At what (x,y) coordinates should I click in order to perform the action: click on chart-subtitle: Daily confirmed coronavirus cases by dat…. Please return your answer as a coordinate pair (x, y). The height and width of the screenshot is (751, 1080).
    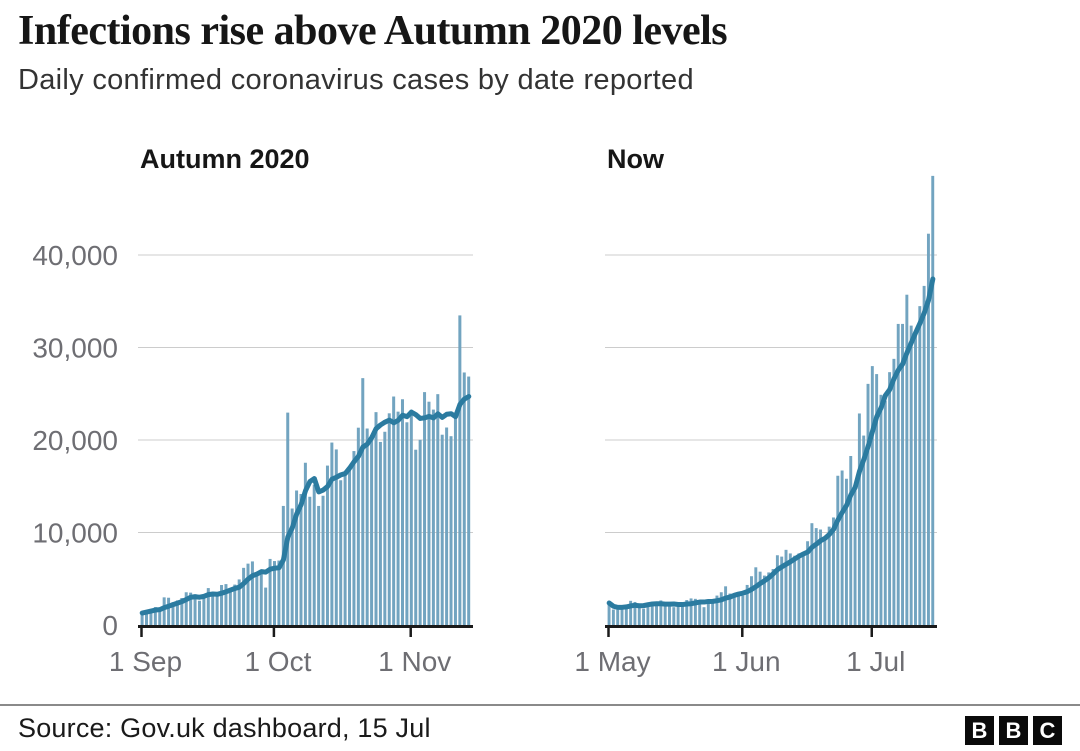
    Looking at the image, I should click on (356, 80).